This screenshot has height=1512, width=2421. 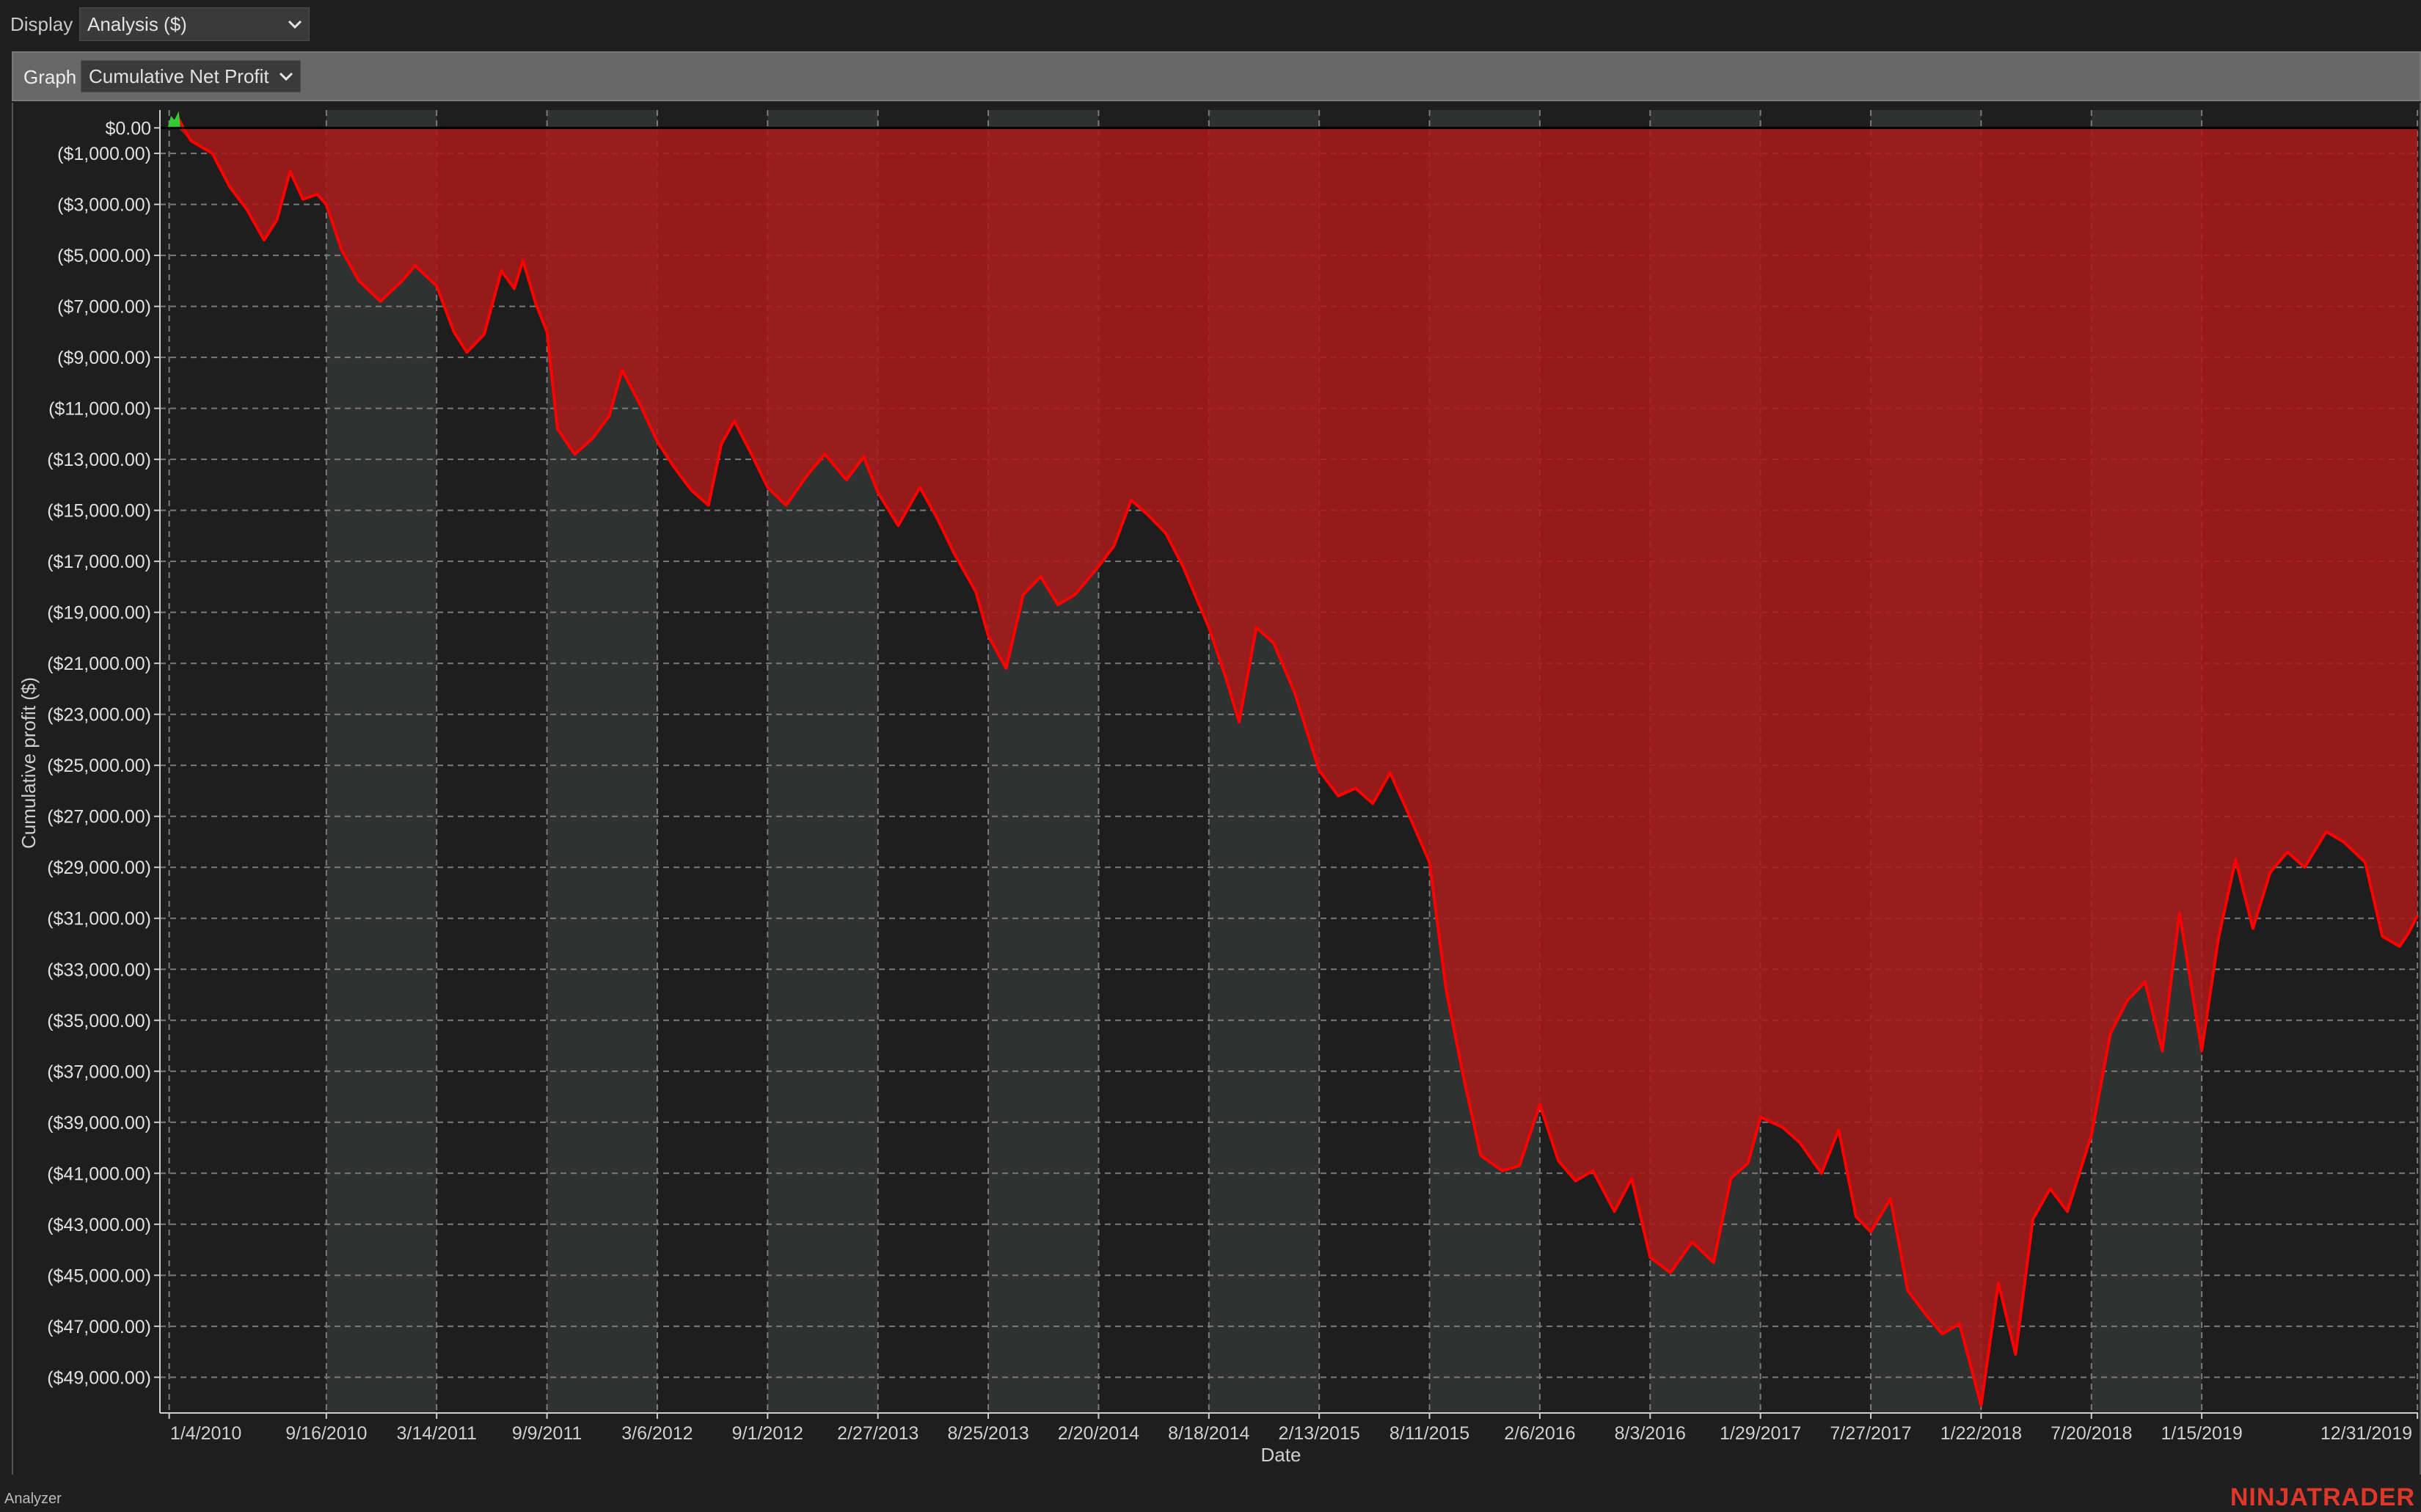 I want to click on y-tick-label: ($19,000.00), so click(x=99, y=613).